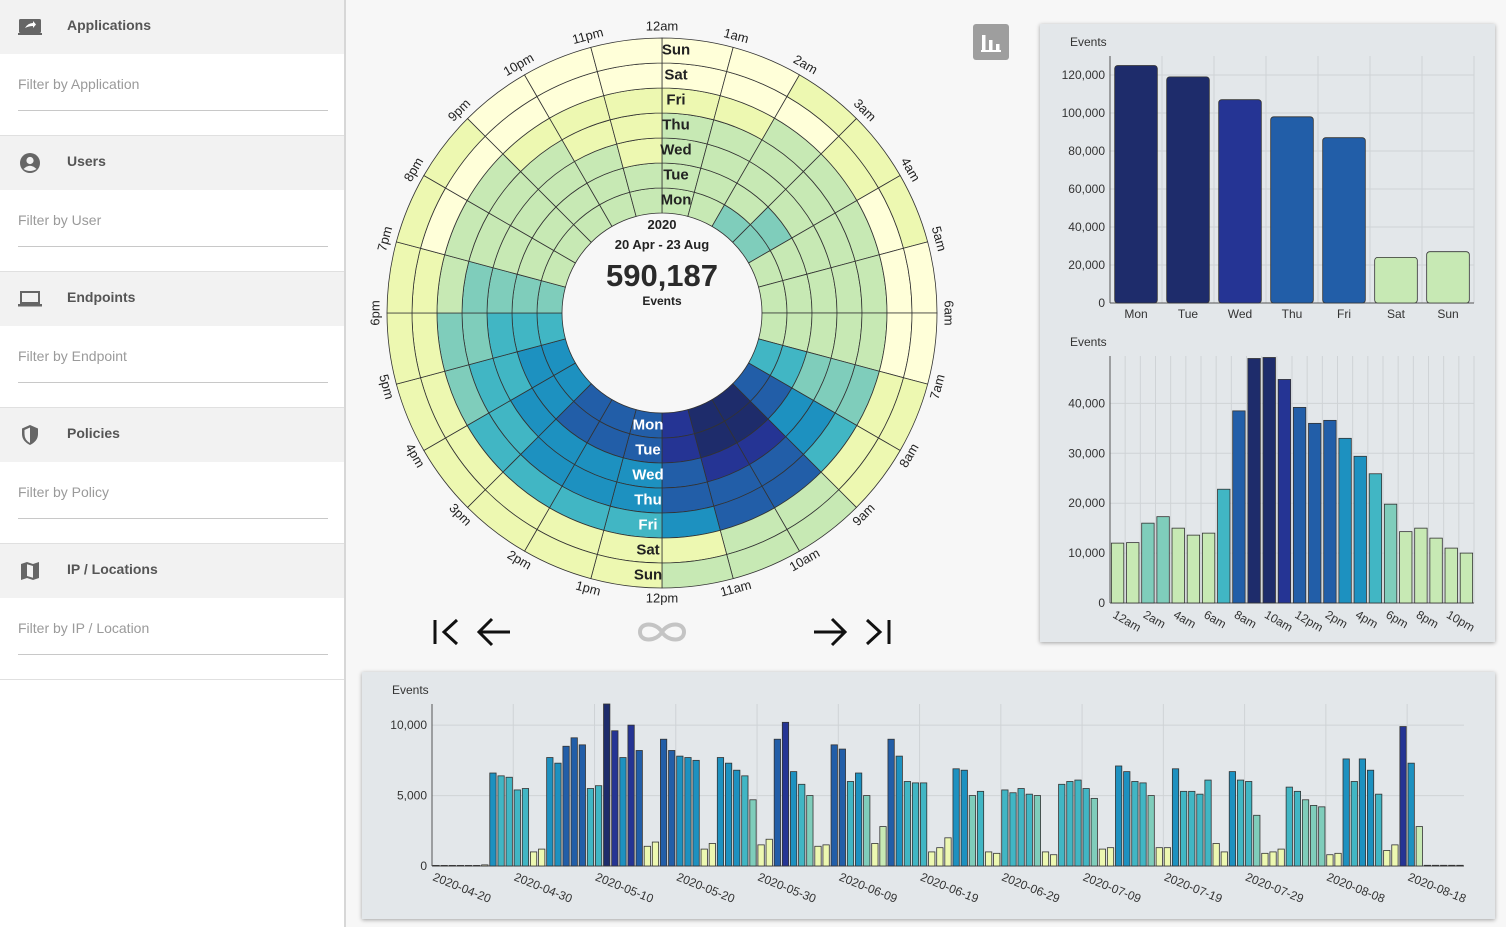 Image resolution: width=1506 pixels, height=927 pixels. What do you see at coordinates (168, 352) in the screenshot?
I see `endpoint-filter-input` at bounding box center [168, 352].